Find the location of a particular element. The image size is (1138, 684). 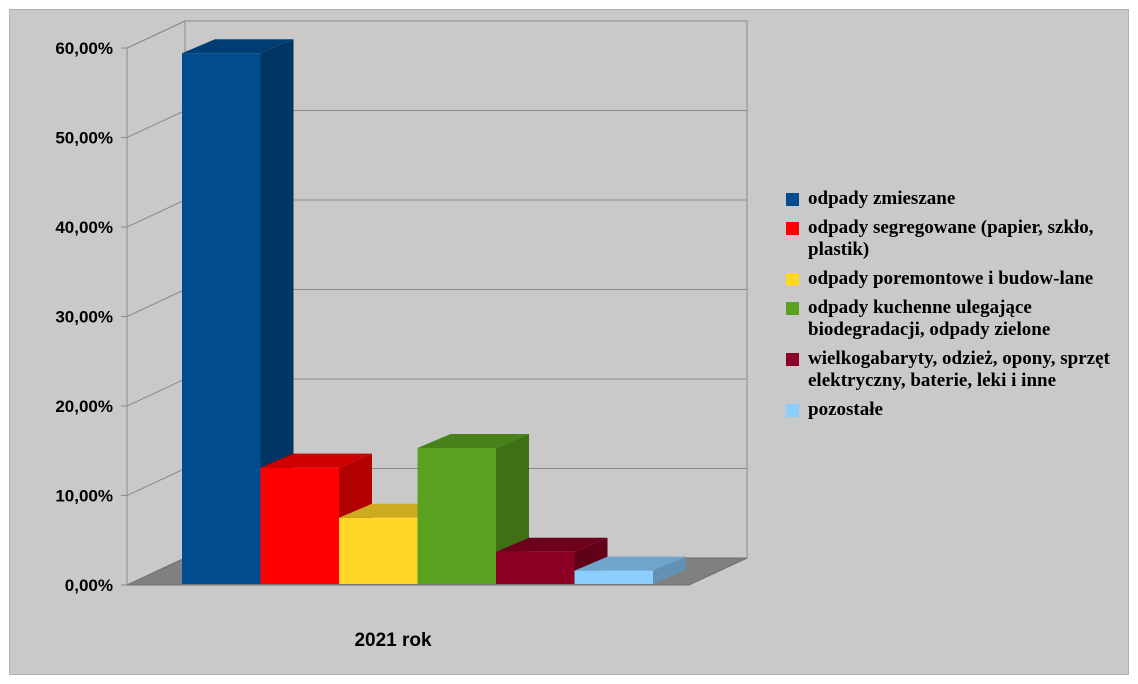

legend-label: odpady zmieszane is located at coordinates (882, 198).